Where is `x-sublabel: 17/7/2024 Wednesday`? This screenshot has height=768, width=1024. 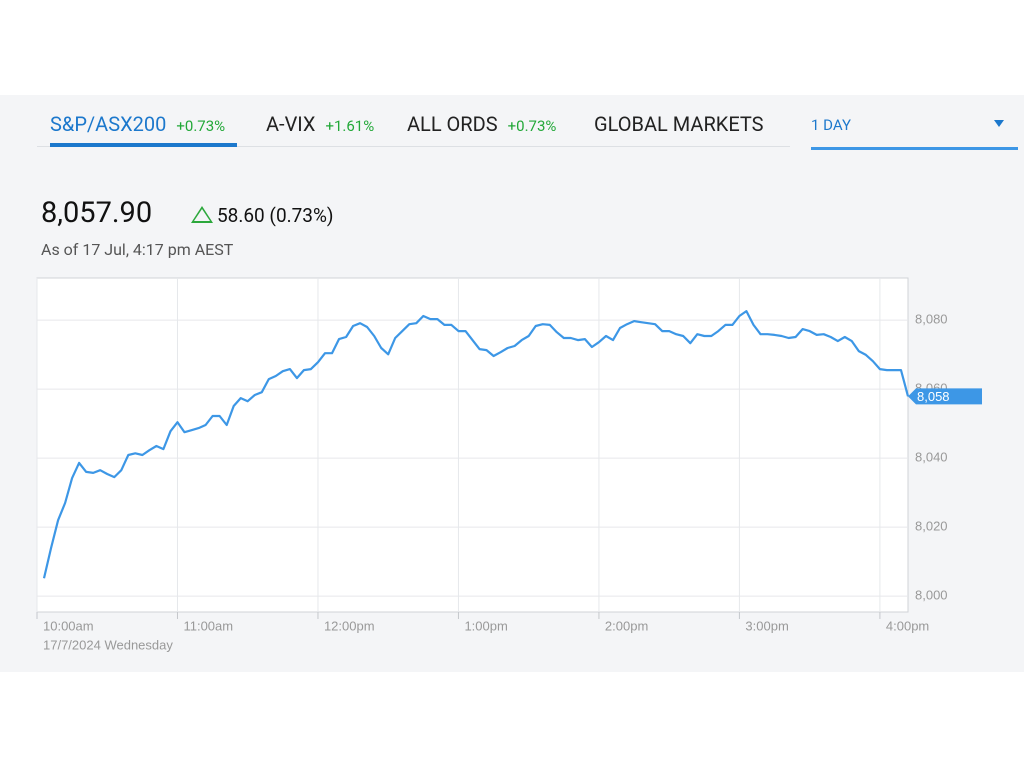
x-sublabel: 17/7/2024 Wednesday is located at coordinates (108, 644).